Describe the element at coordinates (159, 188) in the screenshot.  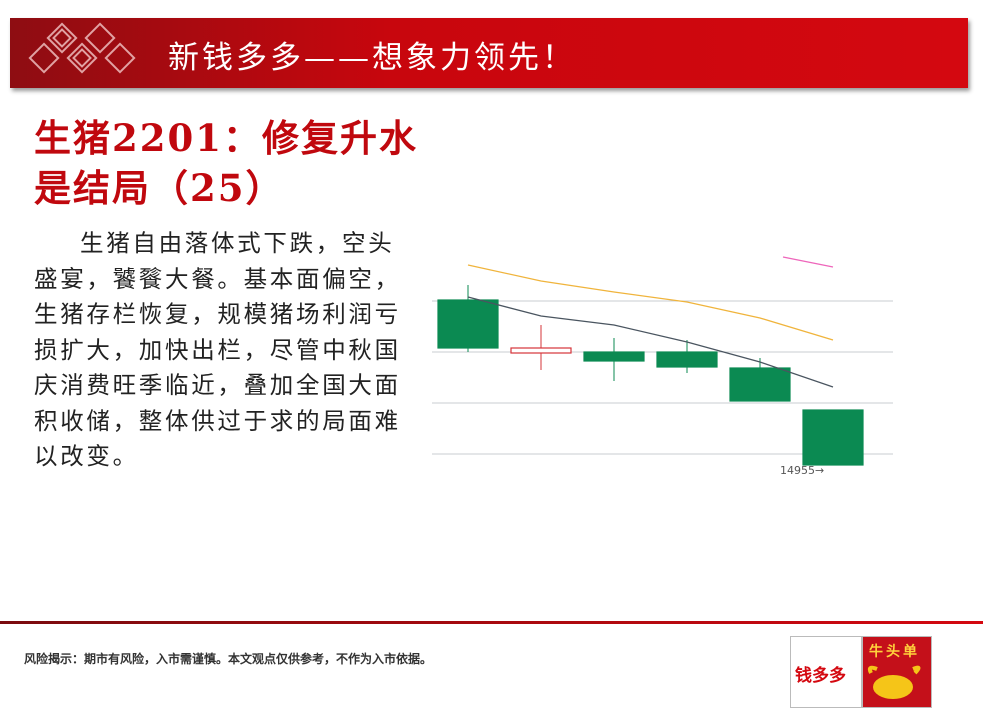
I see `title-line: 是结局（25）` at that location.